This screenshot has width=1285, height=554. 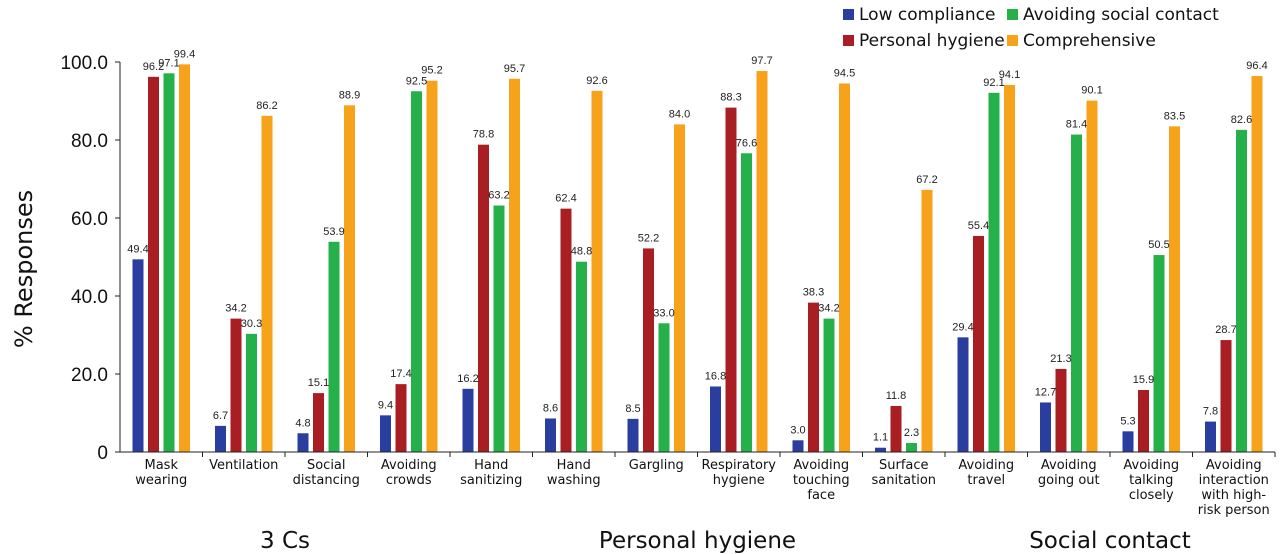 I want to click on data-label: 88.9, so click(x=349, y=95).